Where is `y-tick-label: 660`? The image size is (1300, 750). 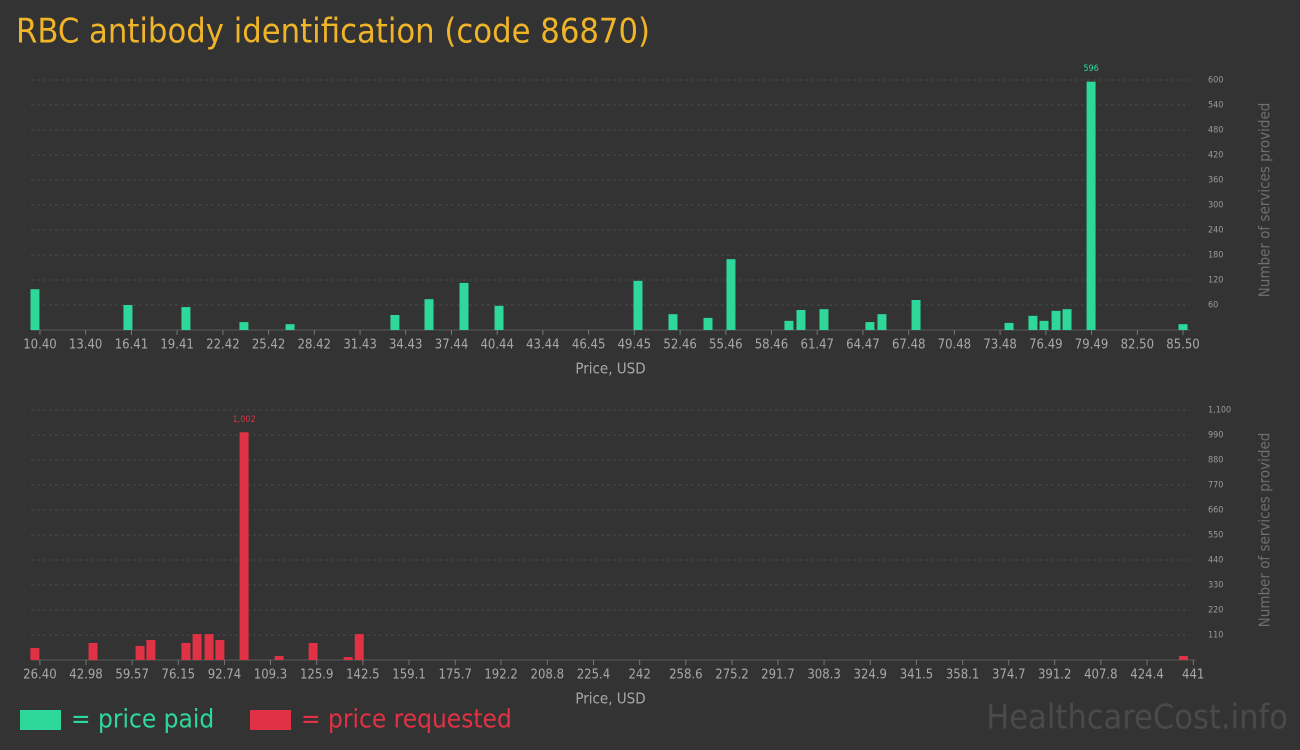 y-tick-label: 660 is located at coordinates (1215, 511).